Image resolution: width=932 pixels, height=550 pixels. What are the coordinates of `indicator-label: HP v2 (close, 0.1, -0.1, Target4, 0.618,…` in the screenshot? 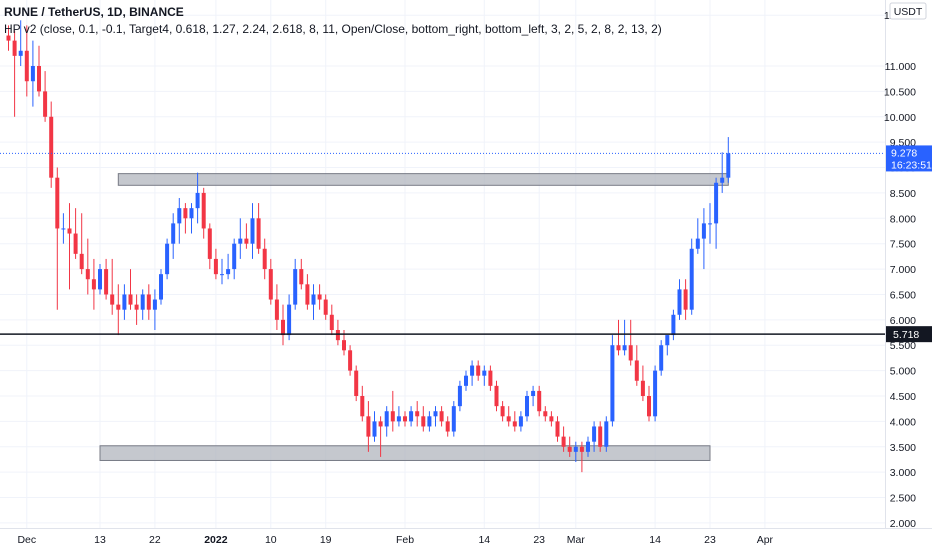 It's located at (333, 29).